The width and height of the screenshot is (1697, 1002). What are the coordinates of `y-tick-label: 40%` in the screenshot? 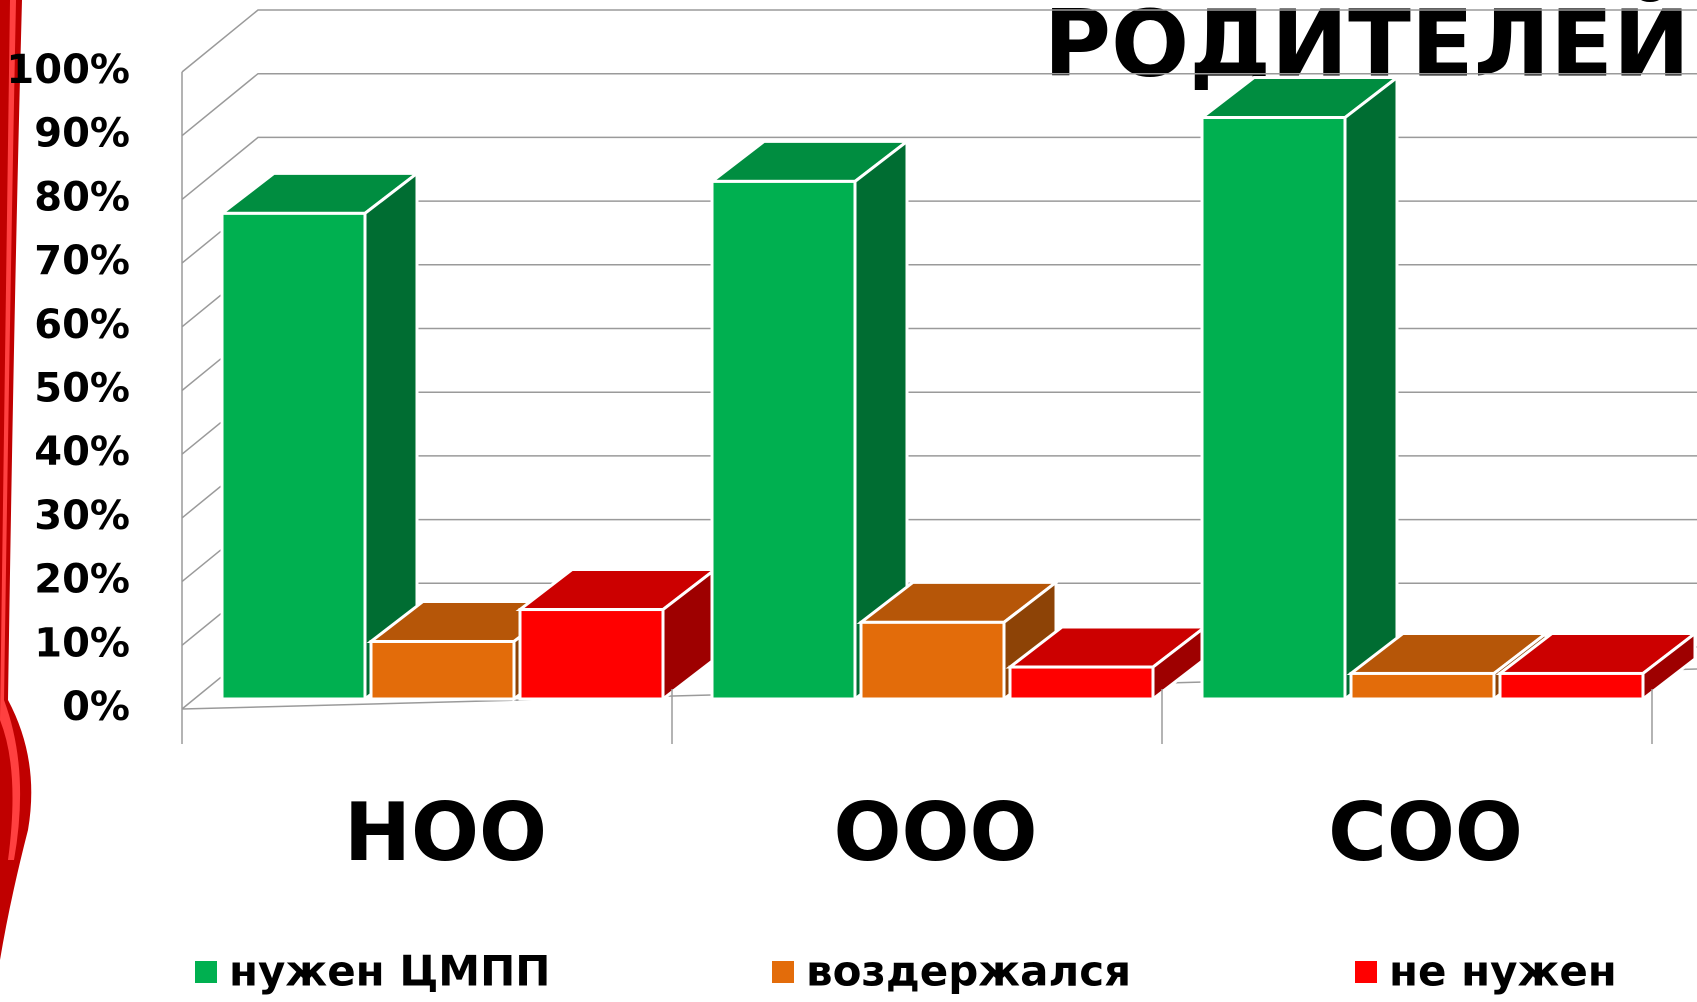 It's located at (82, 452).